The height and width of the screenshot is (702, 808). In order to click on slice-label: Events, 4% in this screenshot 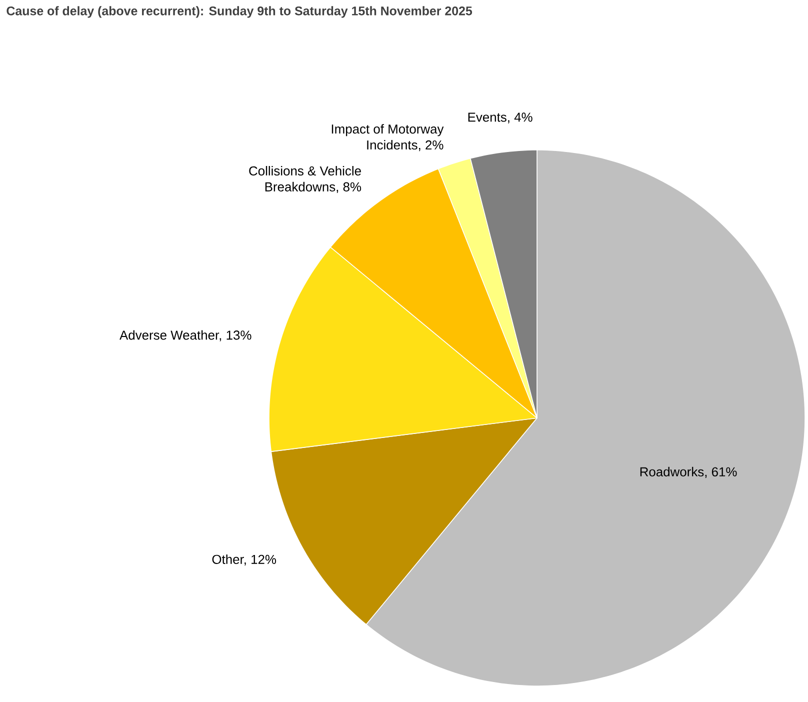, I will do `click(500, 118)`.